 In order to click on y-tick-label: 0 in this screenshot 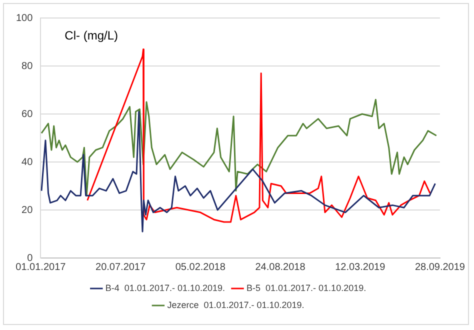, I will do `click(30, 258)`.